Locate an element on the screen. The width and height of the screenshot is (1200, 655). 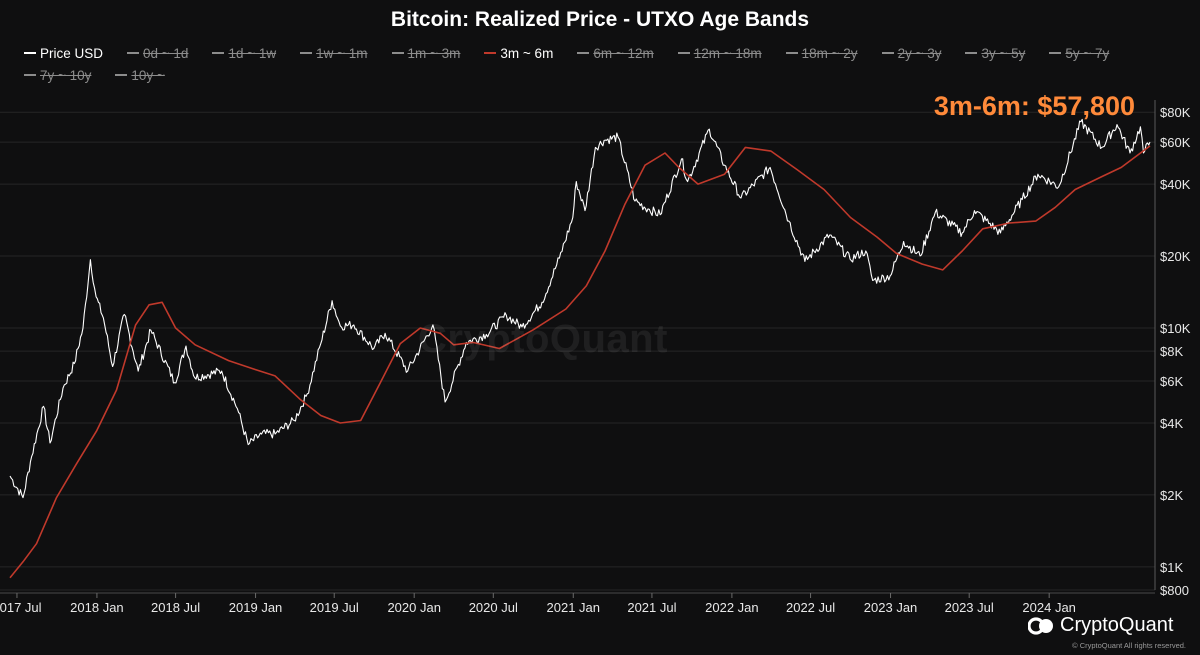
legend-item: 5y ~ 7y is located at coordinates (1079, 53).